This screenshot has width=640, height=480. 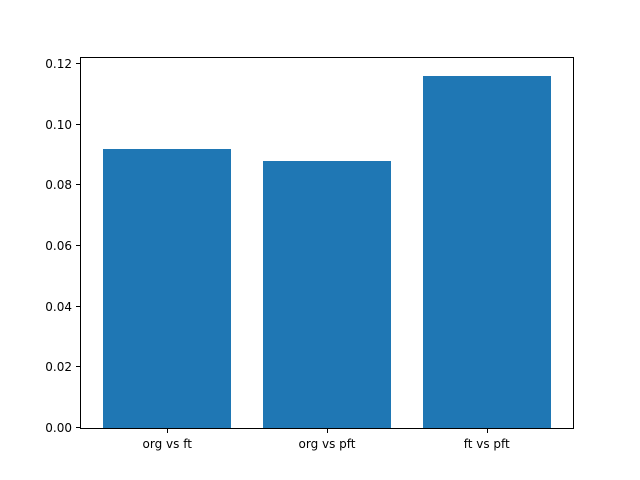 I want to click on x-tick-label-org-vs-pft: org vs pft, so click(x=327, y=444).